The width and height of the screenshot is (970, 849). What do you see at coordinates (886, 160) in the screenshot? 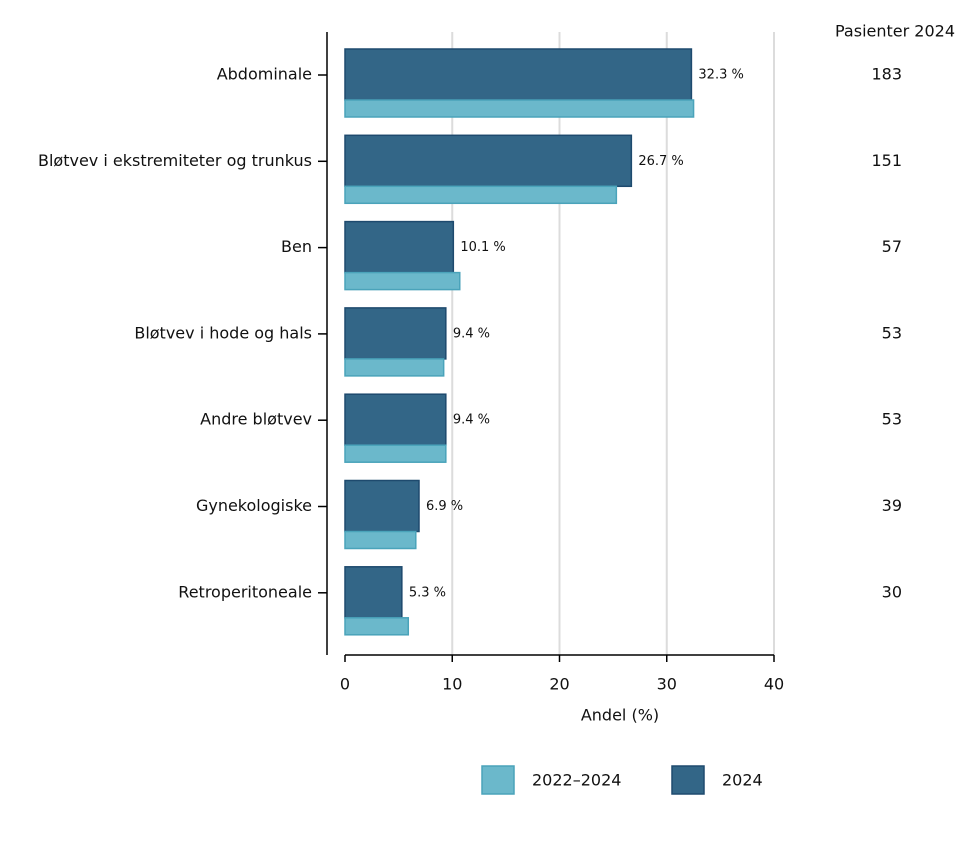
I see `patients-count: 151` at bounding box center [886, 160].